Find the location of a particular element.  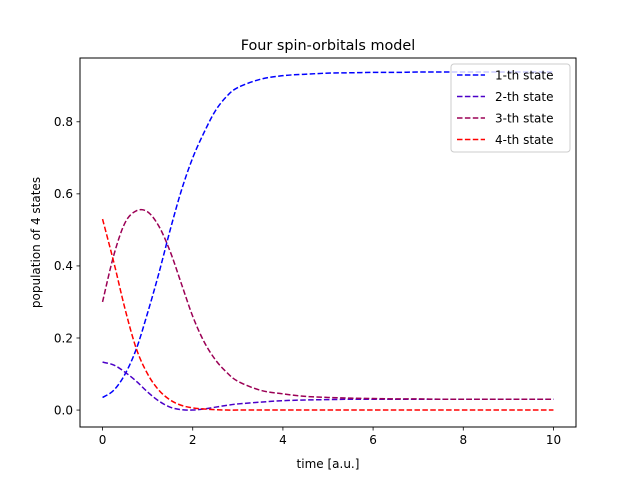

x-axis-label: time [a.u.] is located at coordinates (328, 464).